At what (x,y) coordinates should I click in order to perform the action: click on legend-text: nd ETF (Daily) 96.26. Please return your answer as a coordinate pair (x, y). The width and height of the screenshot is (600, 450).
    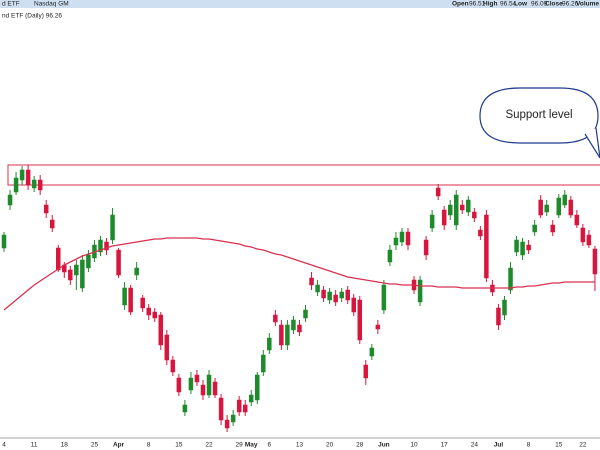
    Looking at the image, I should click on (32, 16).